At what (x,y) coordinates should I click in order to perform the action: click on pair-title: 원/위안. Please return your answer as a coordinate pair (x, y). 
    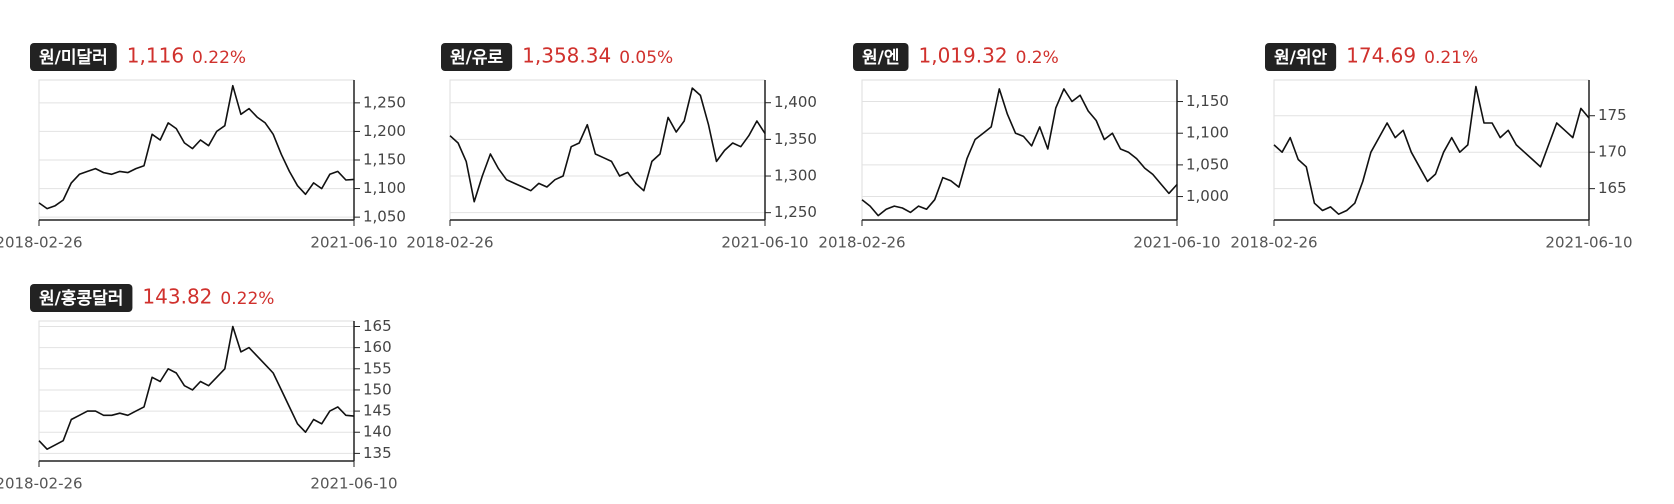
    Looking at the image, I should click on (1300, 58).